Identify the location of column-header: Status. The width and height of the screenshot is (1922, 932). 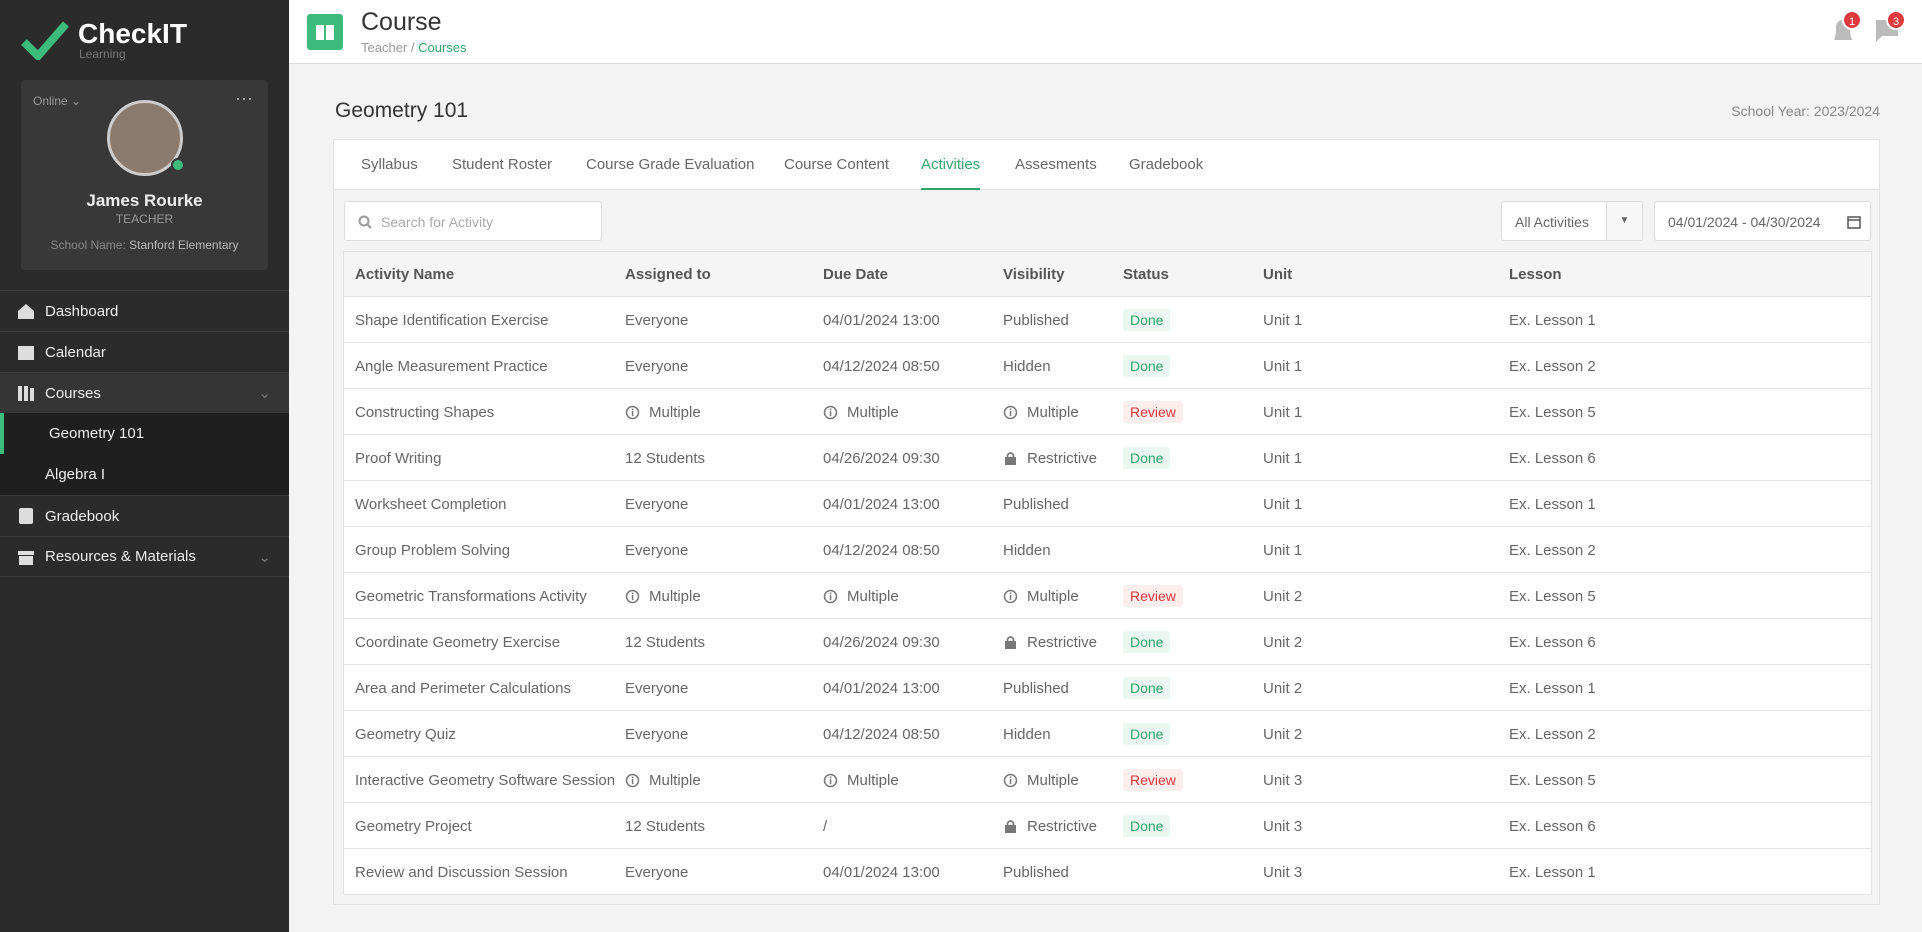
(1146, 274).